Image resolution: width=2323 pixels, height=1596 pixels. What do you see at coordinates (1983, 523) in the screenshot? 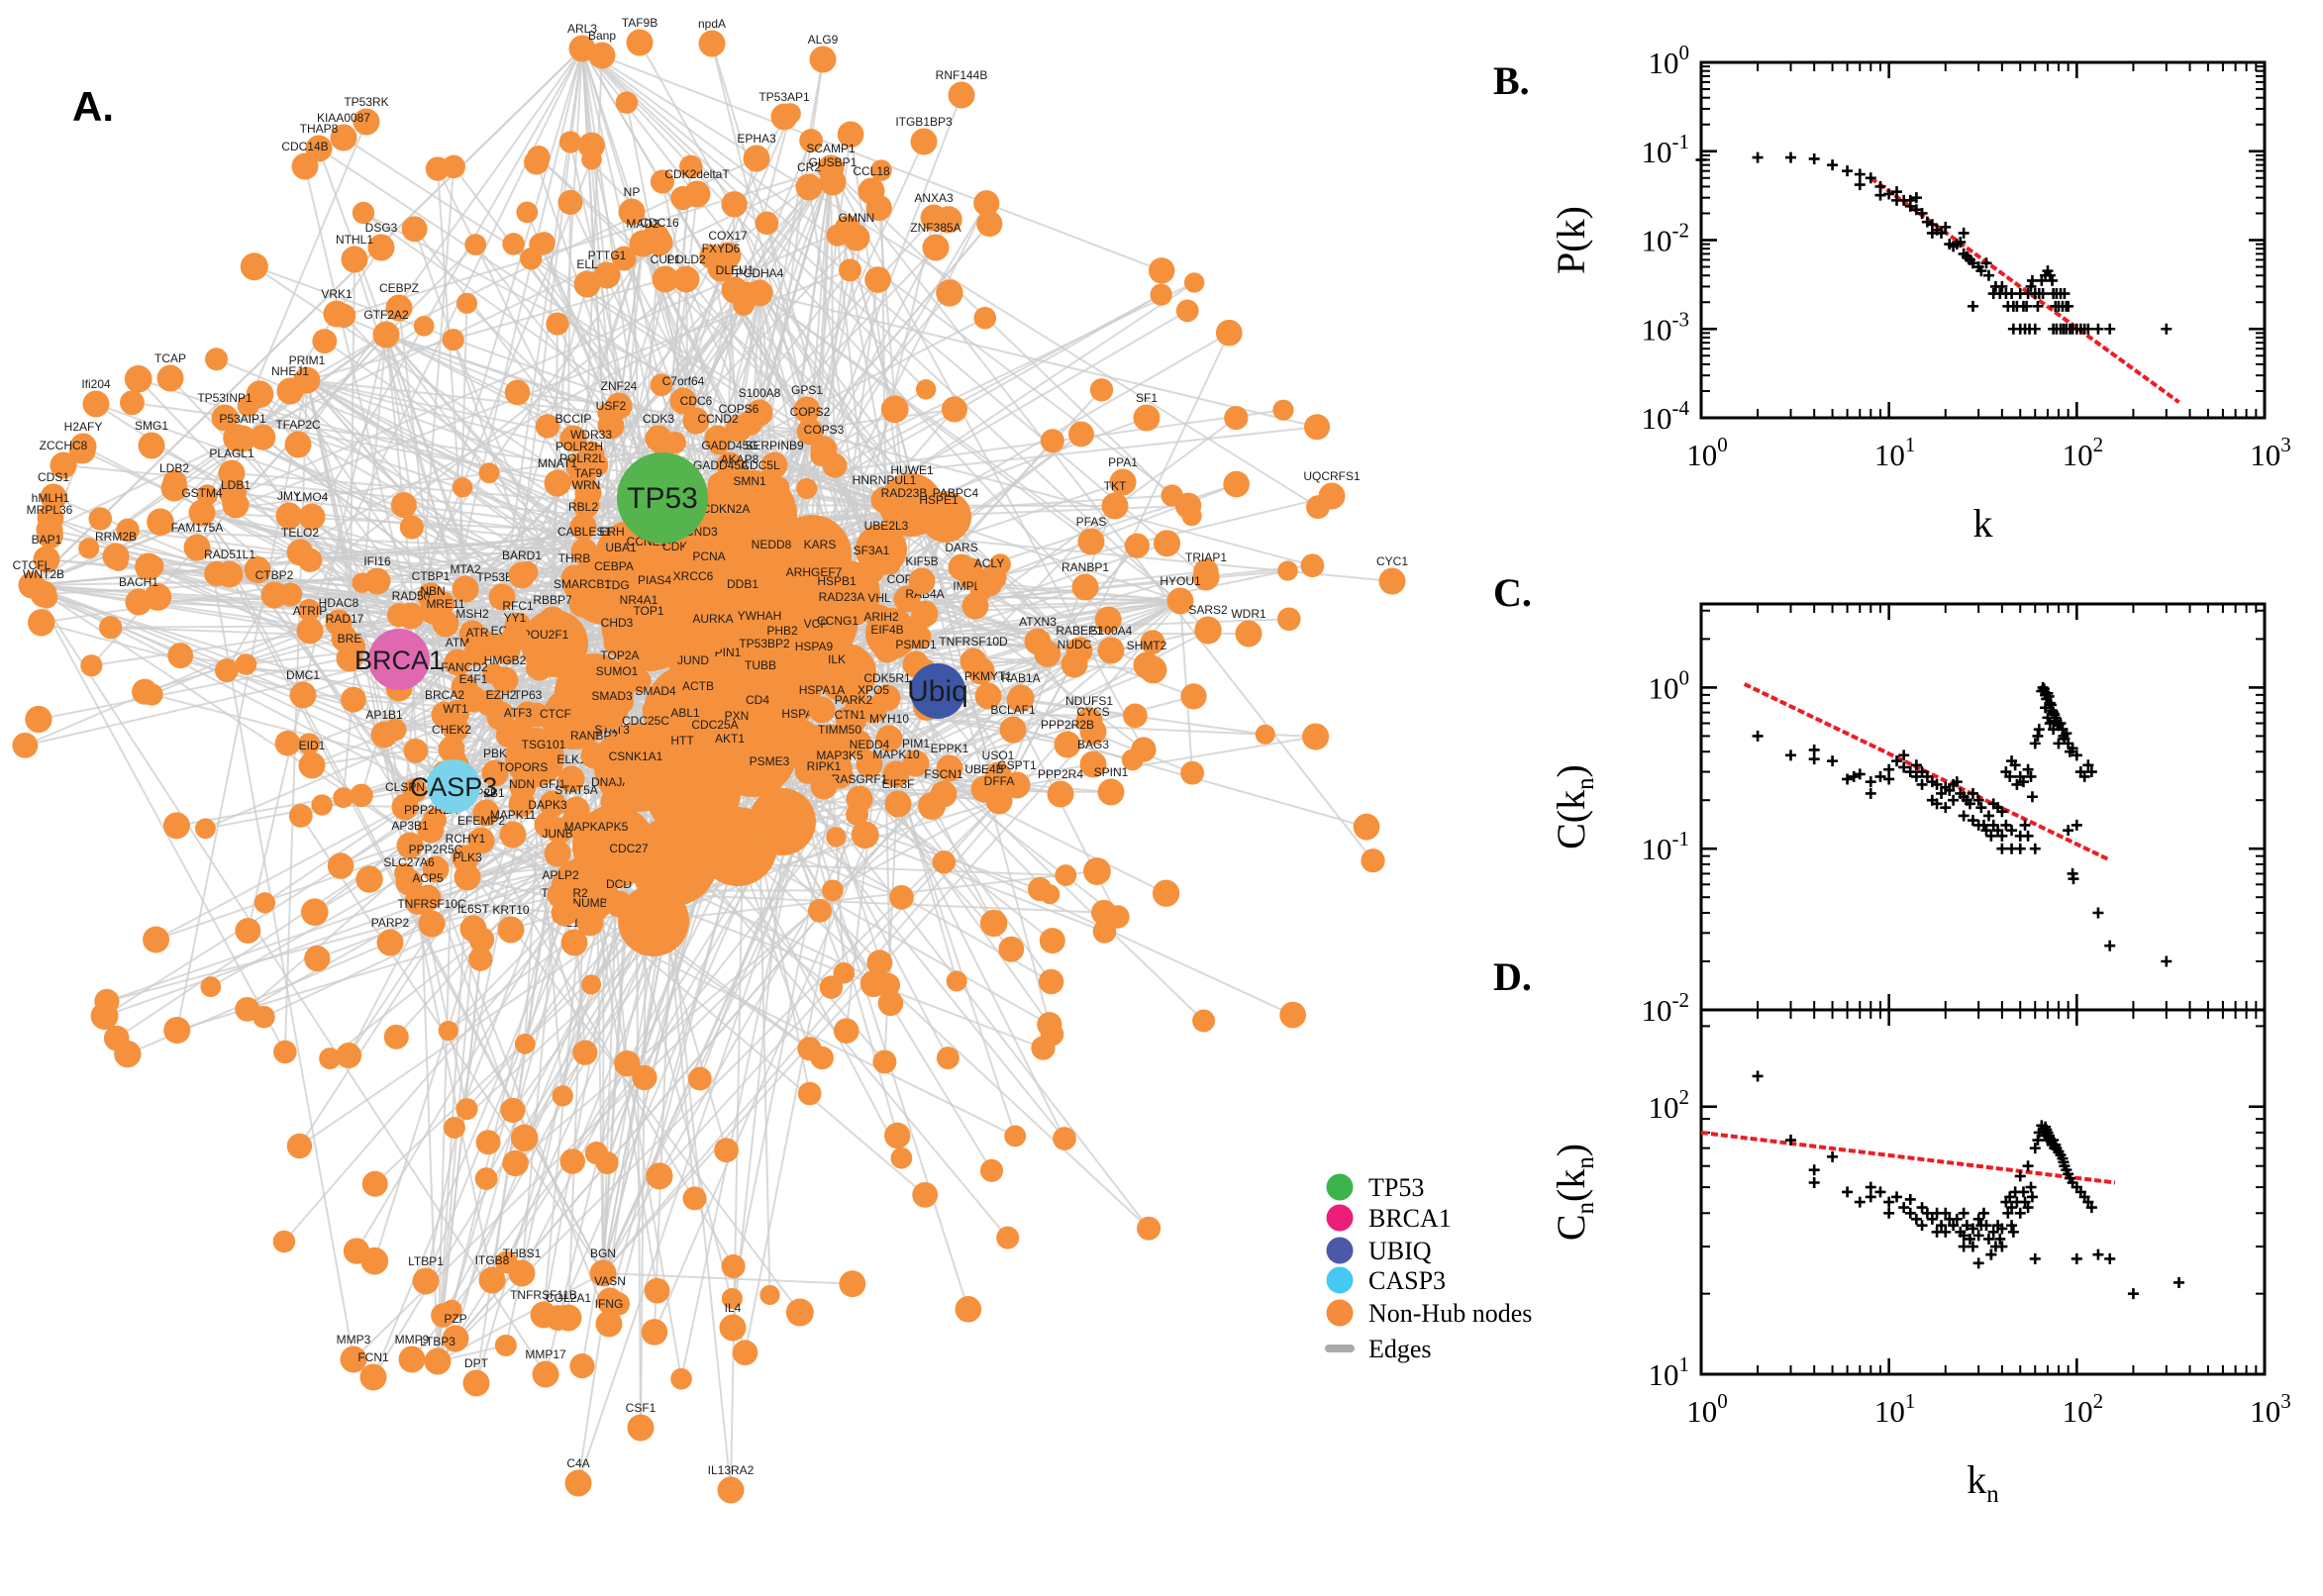
I see `axis-label: k` at bounding box center [1983, 523].